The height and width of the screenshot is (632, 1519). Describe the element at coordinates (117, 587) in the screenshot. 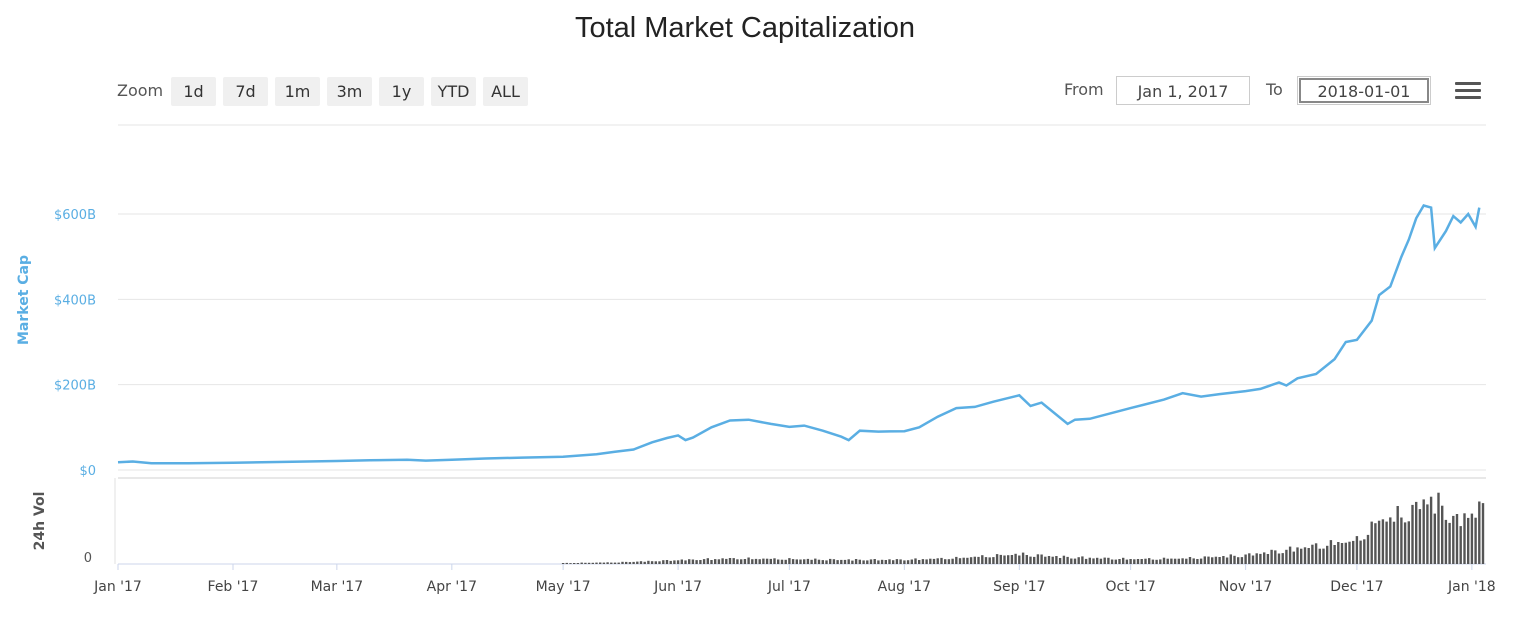

I see `x-tick-label: Jan '17` at that location.